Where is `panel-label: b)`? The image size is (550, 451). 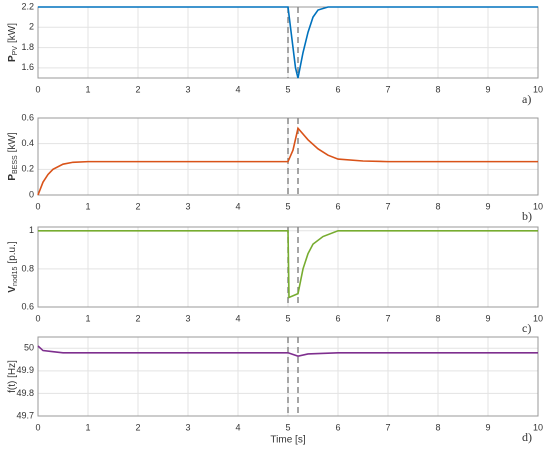
panel-label: b) is located at coordinates (527, 216).